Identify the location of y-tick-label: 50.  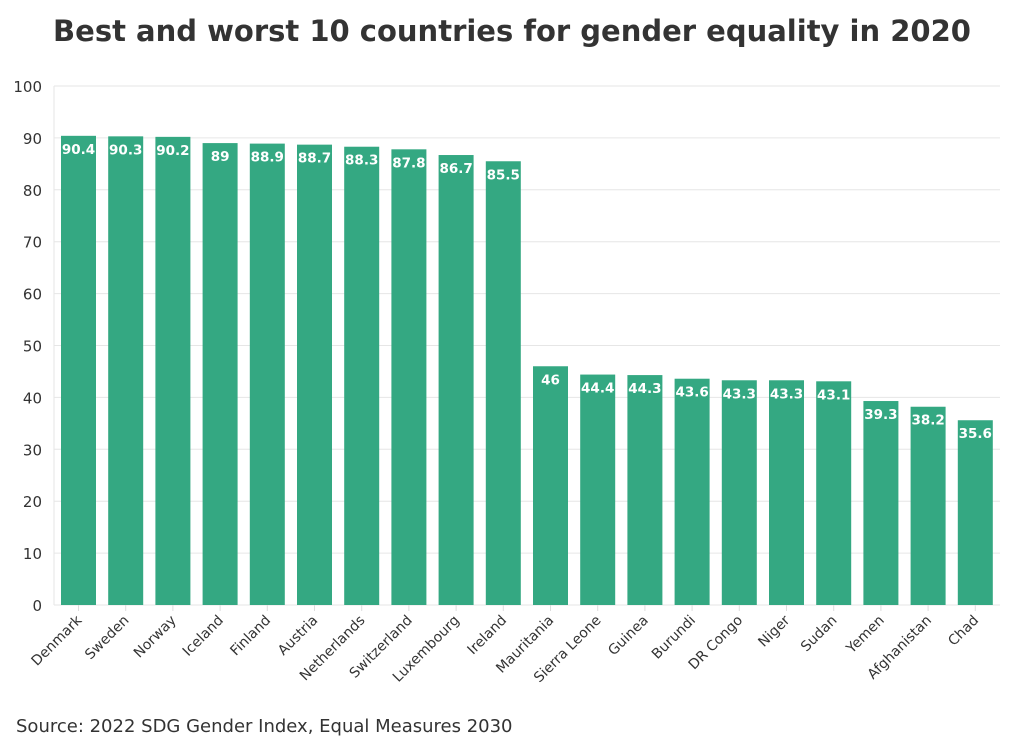
(32, 347).